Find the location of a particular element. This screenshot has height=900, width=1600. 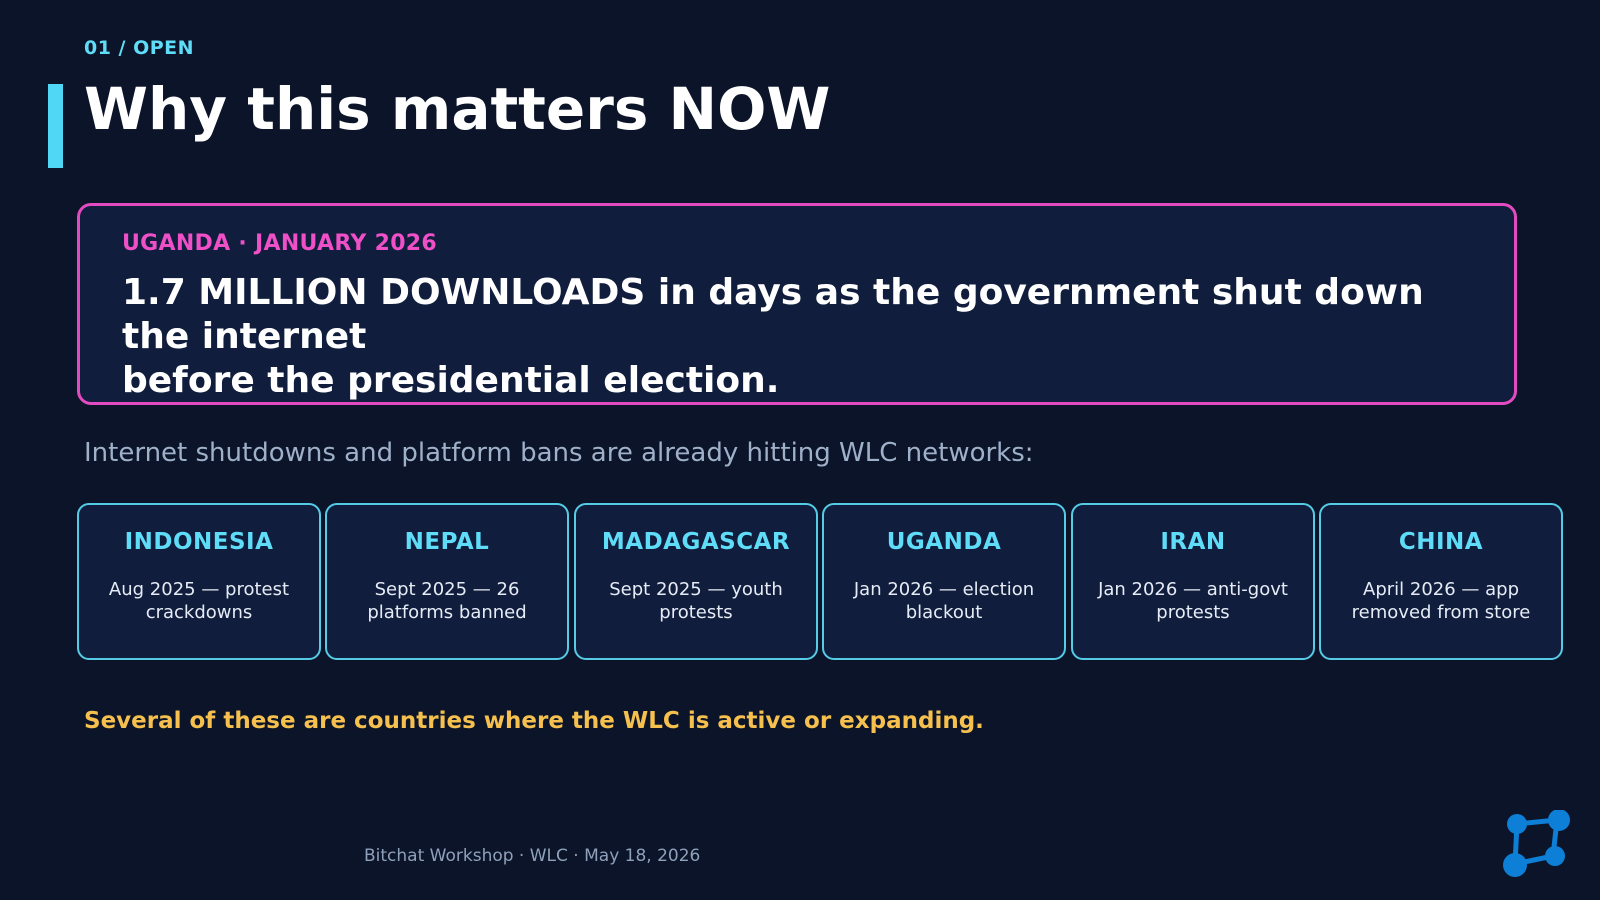

card-event: Sept 2025 — 26 platforms banned is located at coordinates (447, 601).